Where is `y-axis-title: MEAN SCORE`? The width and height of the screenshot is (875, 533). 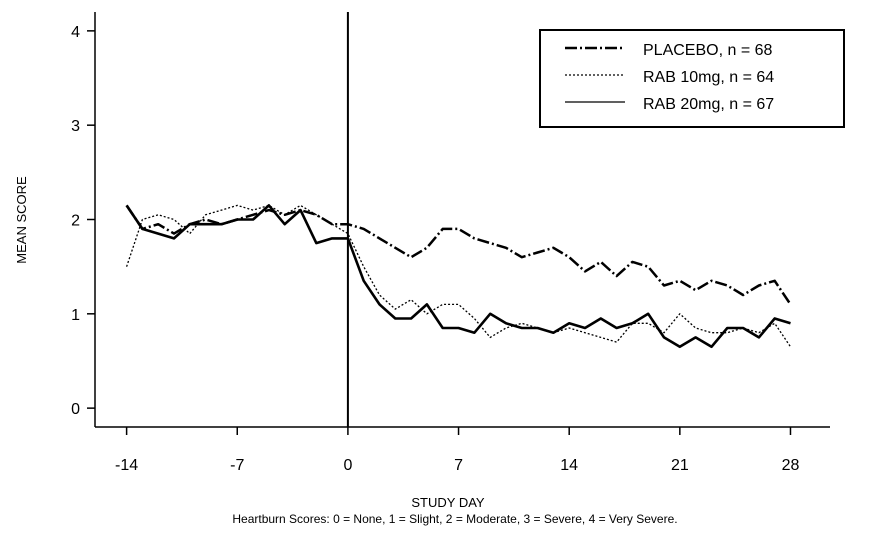
y-axis-title: MEAN SCORE is located at coordinates (21, 220).